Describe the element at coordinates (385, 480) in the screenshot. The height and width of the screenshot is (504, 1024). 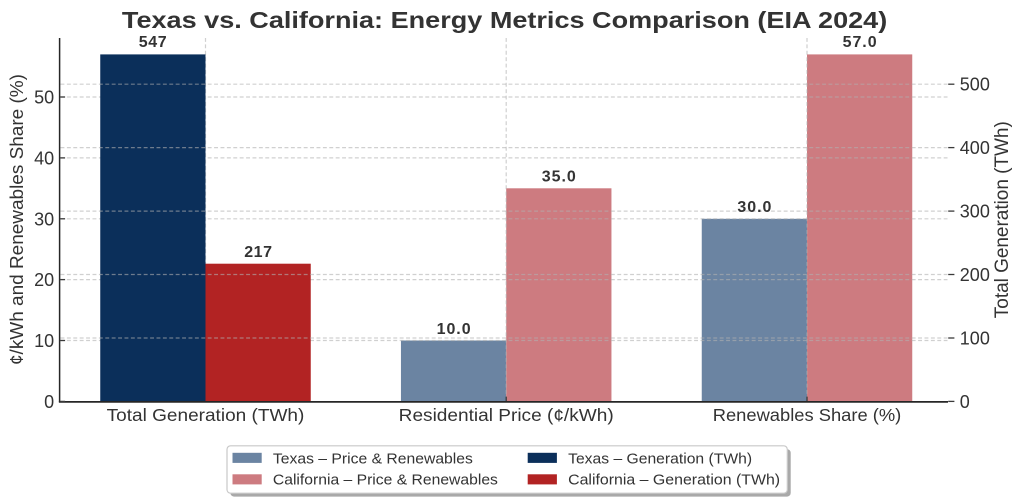
I see `svg-text:California – Price & Renewable: California – Price & Renewables` at that location.